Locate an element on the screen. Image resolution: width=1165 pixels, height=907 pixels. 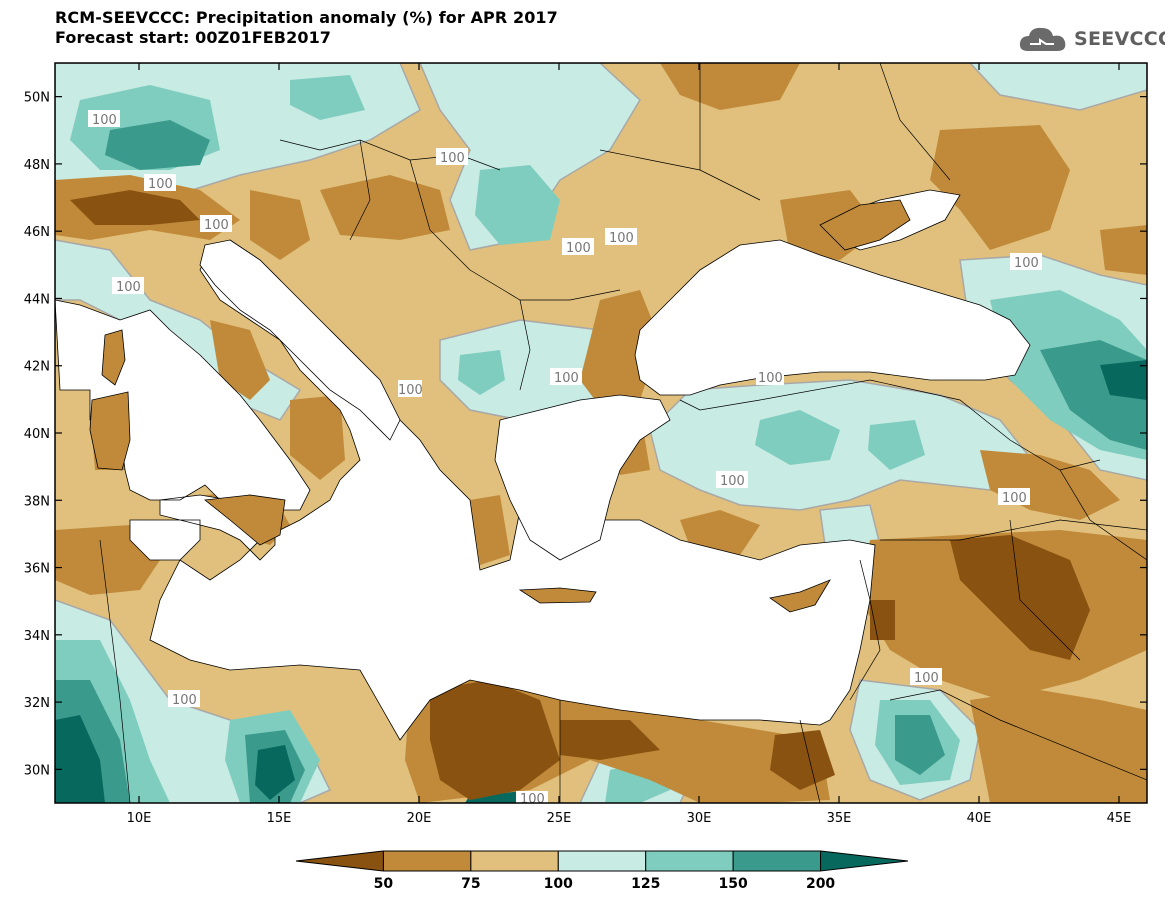
island-corsica is located at coordinates (113, 357).